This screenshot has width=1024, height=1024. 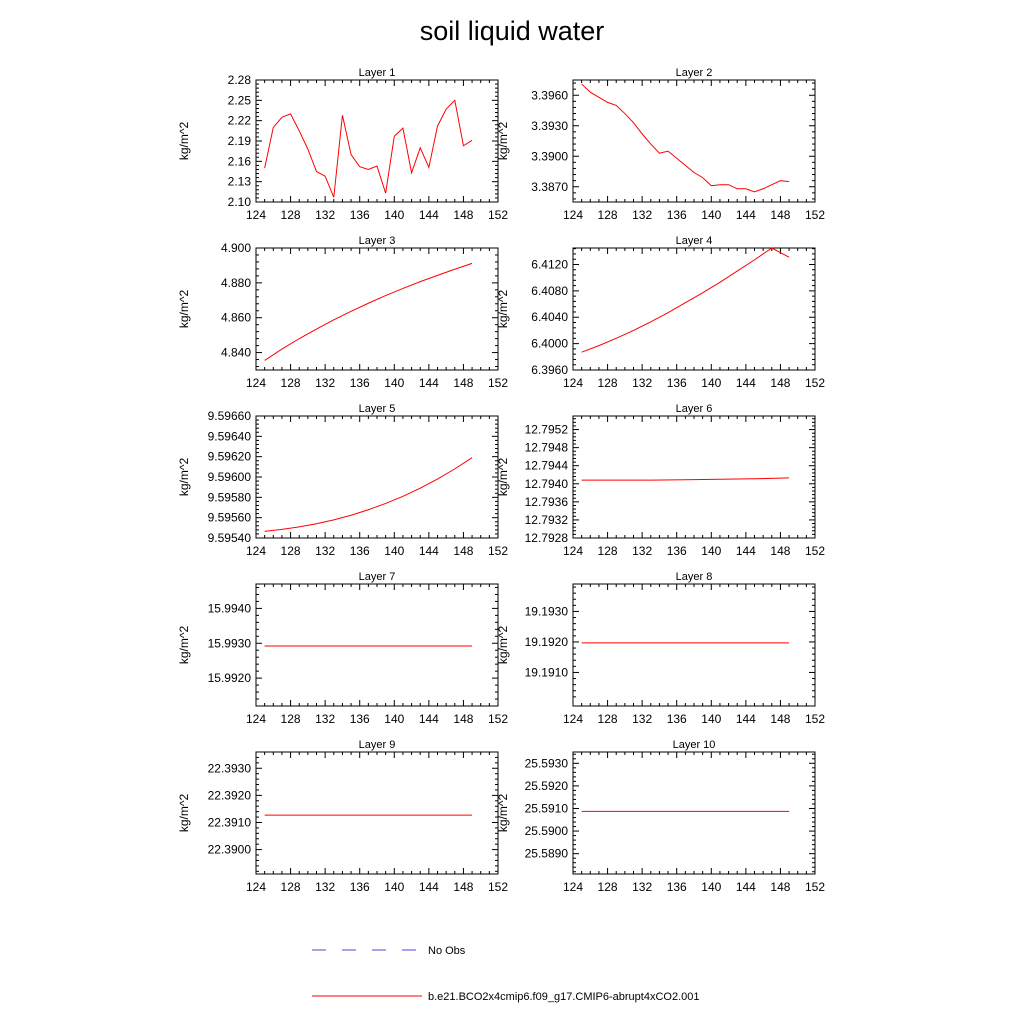 What do you see at coordinates (240, 161) in the screenshot?
I see `y-tick-label: 2.16` at bounding box center [240, 161].